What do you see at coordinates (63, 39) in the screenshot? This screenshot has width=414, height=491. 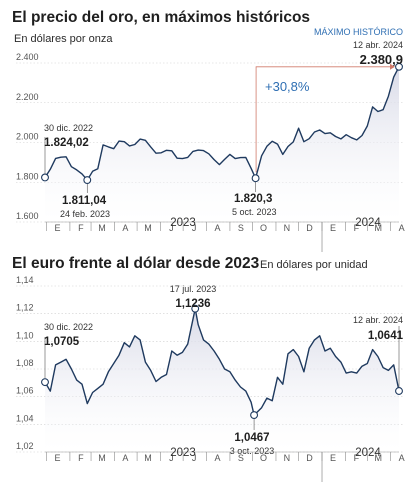 I see `gold-chart-subtitle: En dólares por onza` at bounding box center [63, 39].